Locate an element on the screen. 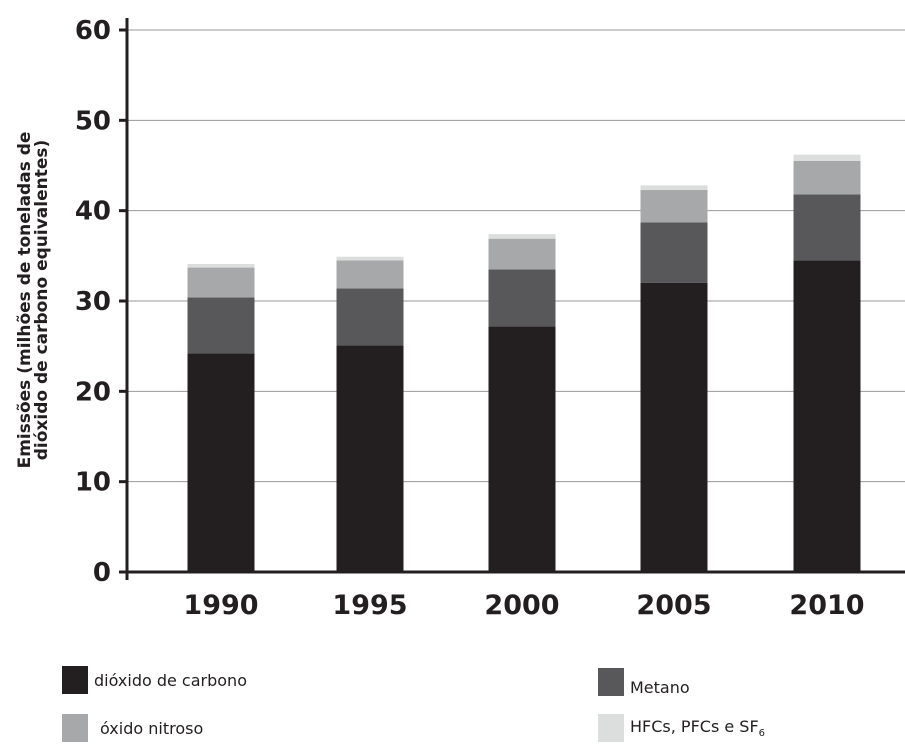 The height and width of the screenshot is (744, 905). legend-item-hfcs: HFCs, PFCs e SF6 is located at coordinates (681, 728).